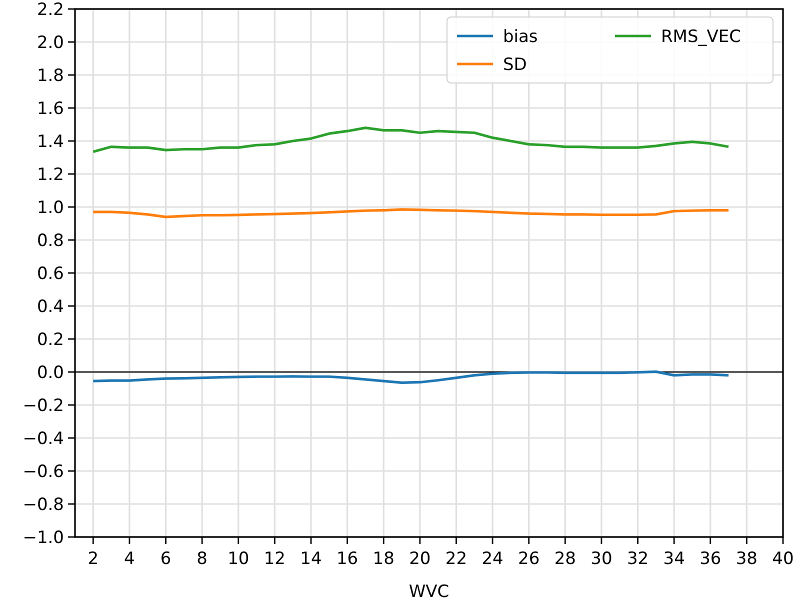 This screenshot has height=607, width=798. What do you see at coordinates (43, 504) in the screenshot?
I see `y-tick-label: −0.8` at bounding box center [43, 504].